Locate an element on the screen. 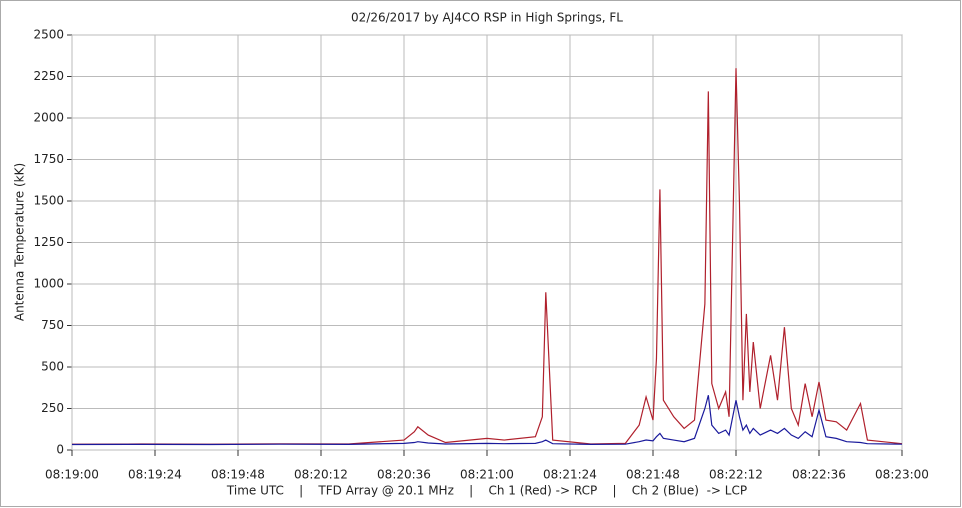 The height and width of the screenshot is (508, 962). x-tick-label: 08:19:48 is located at coordinates (238, 475).